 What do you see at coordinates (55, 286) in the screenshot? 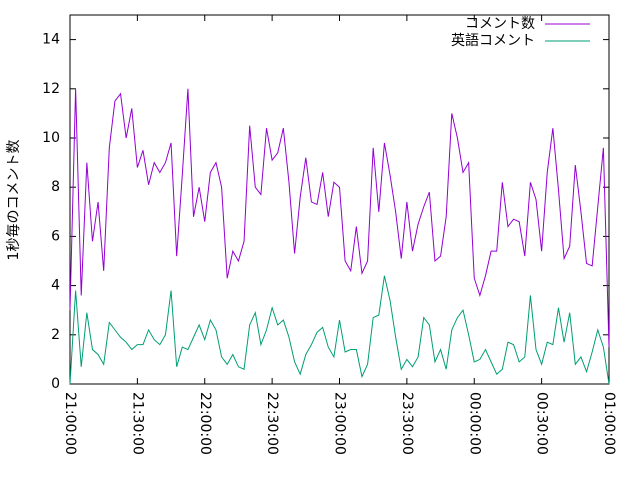
I see `y-tick-label: 4` at bounding box center [55, 286].